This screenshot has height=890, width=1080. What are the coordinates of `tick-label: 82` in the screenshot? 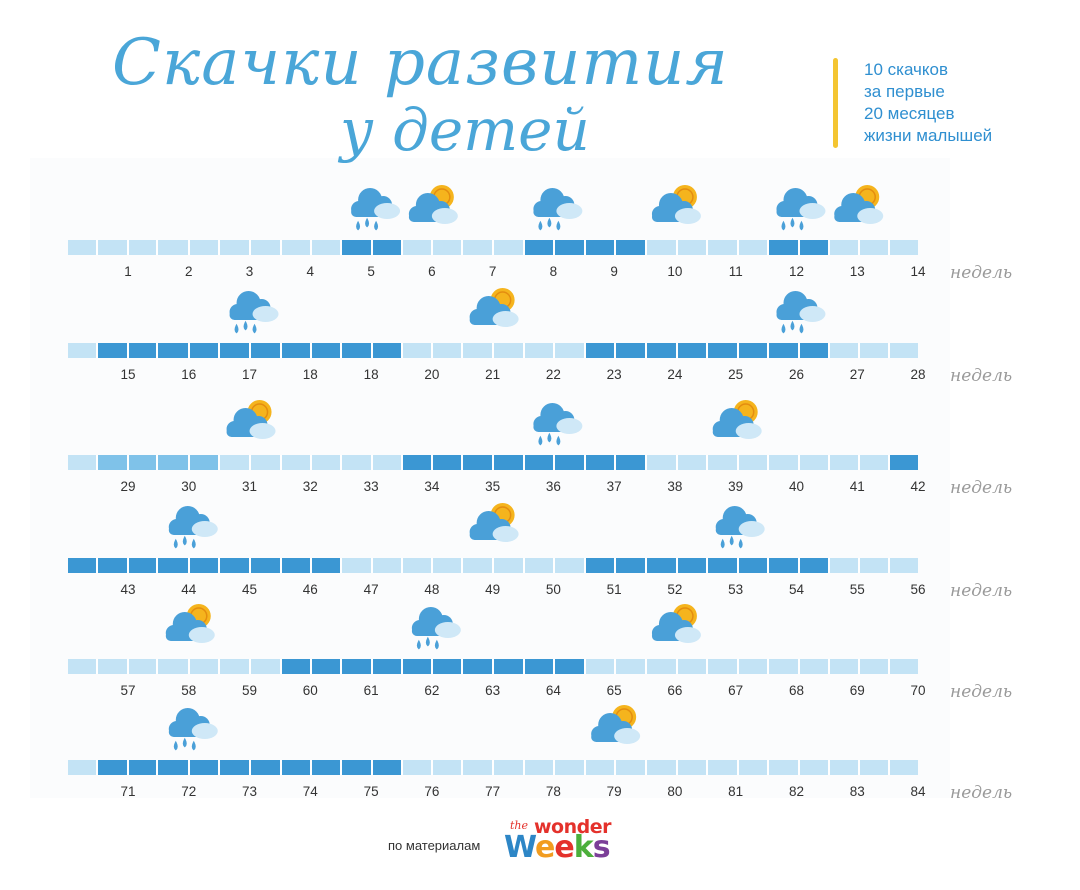 It's located at (796, 791).